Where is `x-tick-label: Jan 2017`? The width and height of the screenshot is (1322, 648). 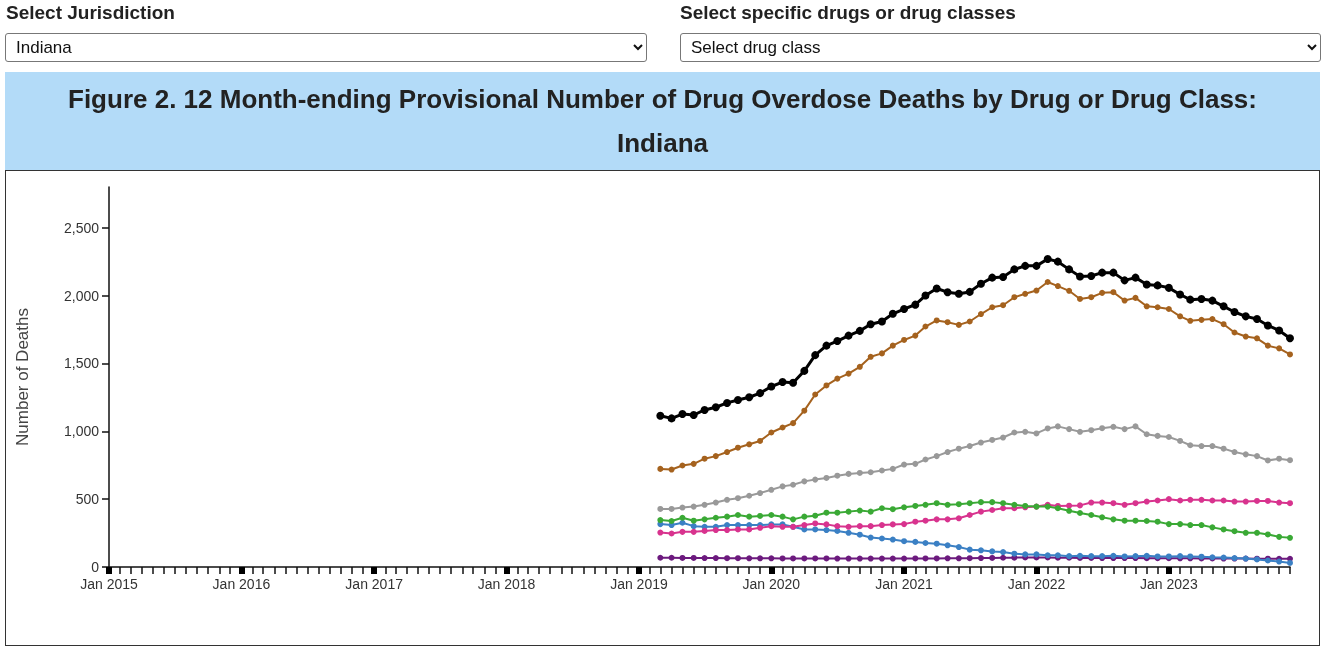
x-tick-label: Jan 2017 is located at coordinates (374, 584).